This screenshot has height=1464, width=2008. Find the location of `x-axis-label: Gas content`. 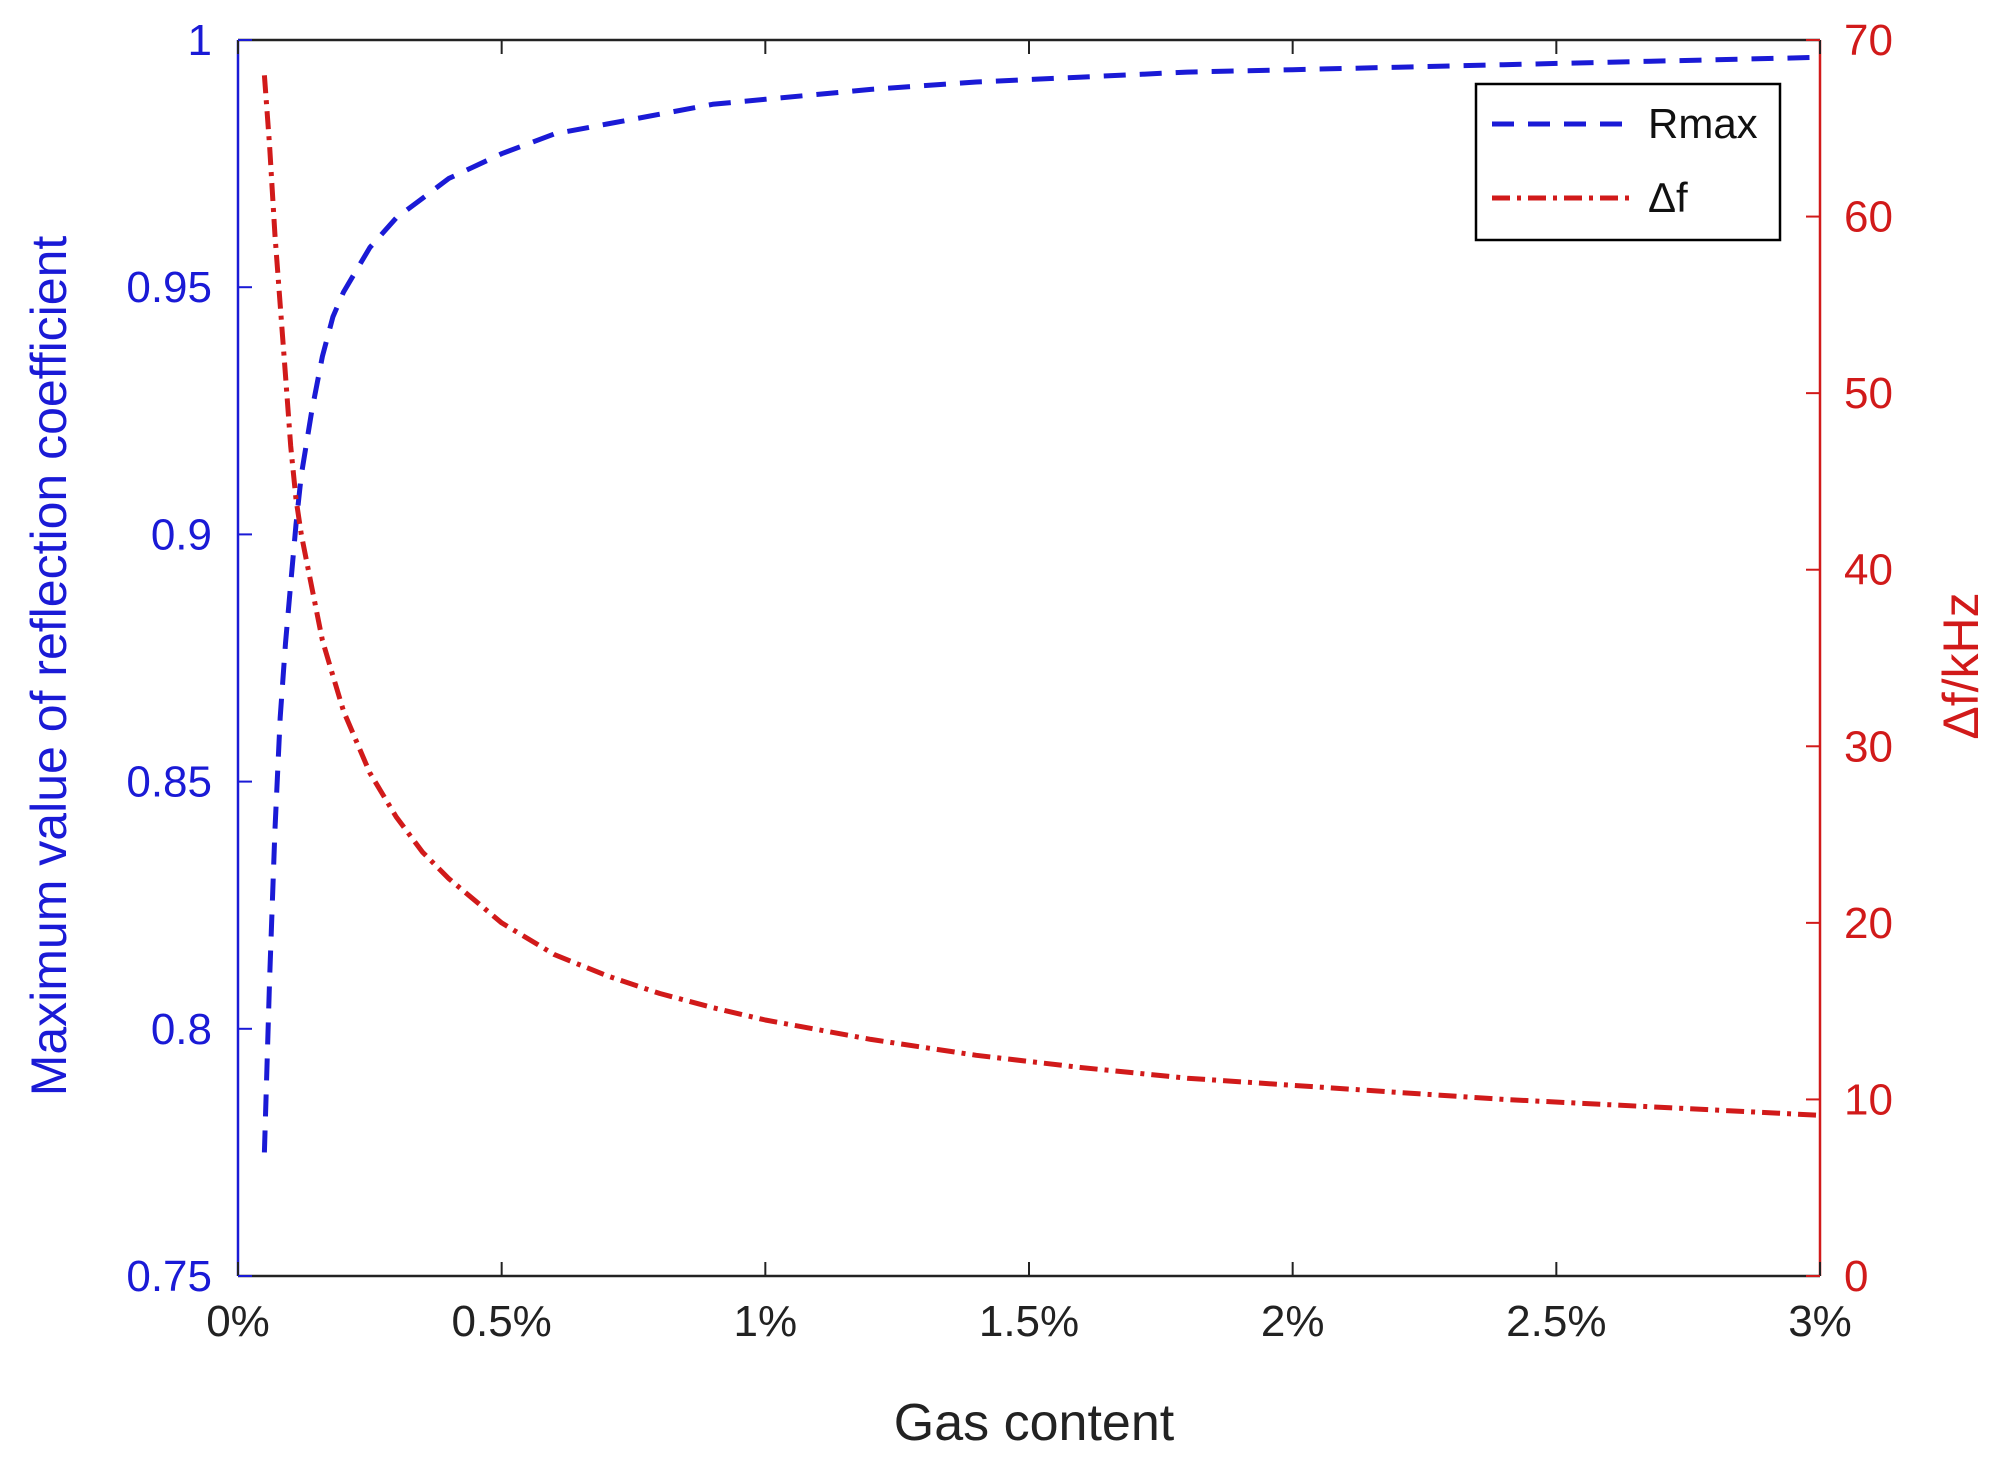

x-axis-label: Gas content is located at coordinates (1034, 1423).